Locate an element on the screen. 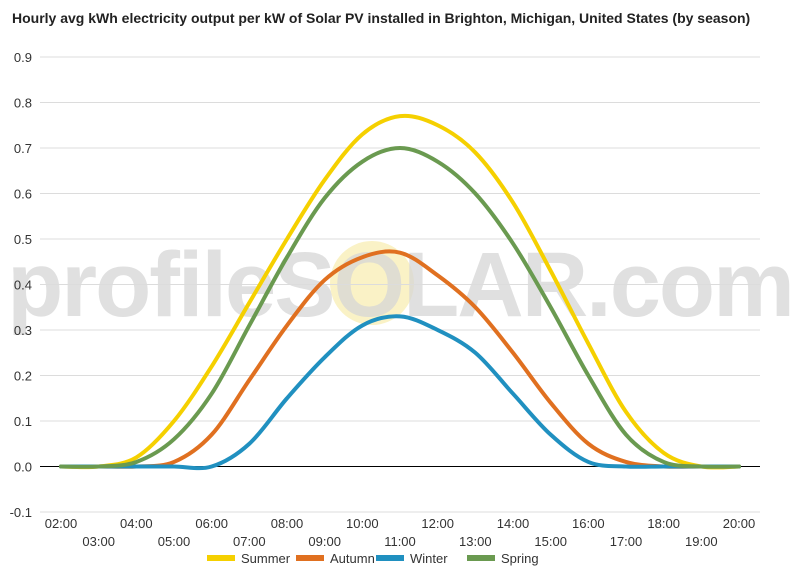 The height and width of the screenshot is (575, 800). legend-swatch-autumn is located at coordinates (310, 558).